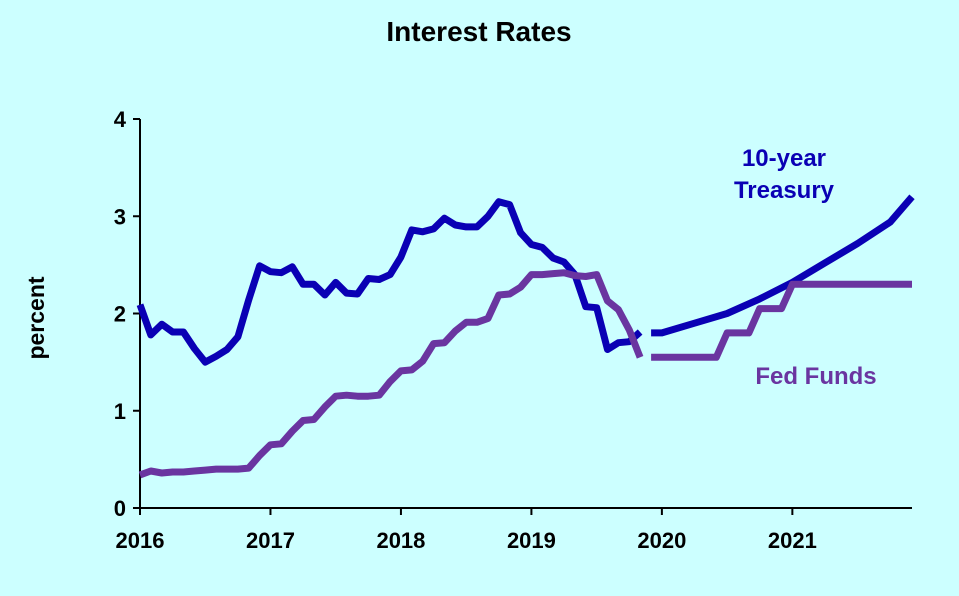 Image resolution: width=959 pixels, height=596 pixels. What do you see at coordinates (784, 190) in the screenshot?
I see `treasury-label-line2: Treasury` at bounding box center [784, 190].